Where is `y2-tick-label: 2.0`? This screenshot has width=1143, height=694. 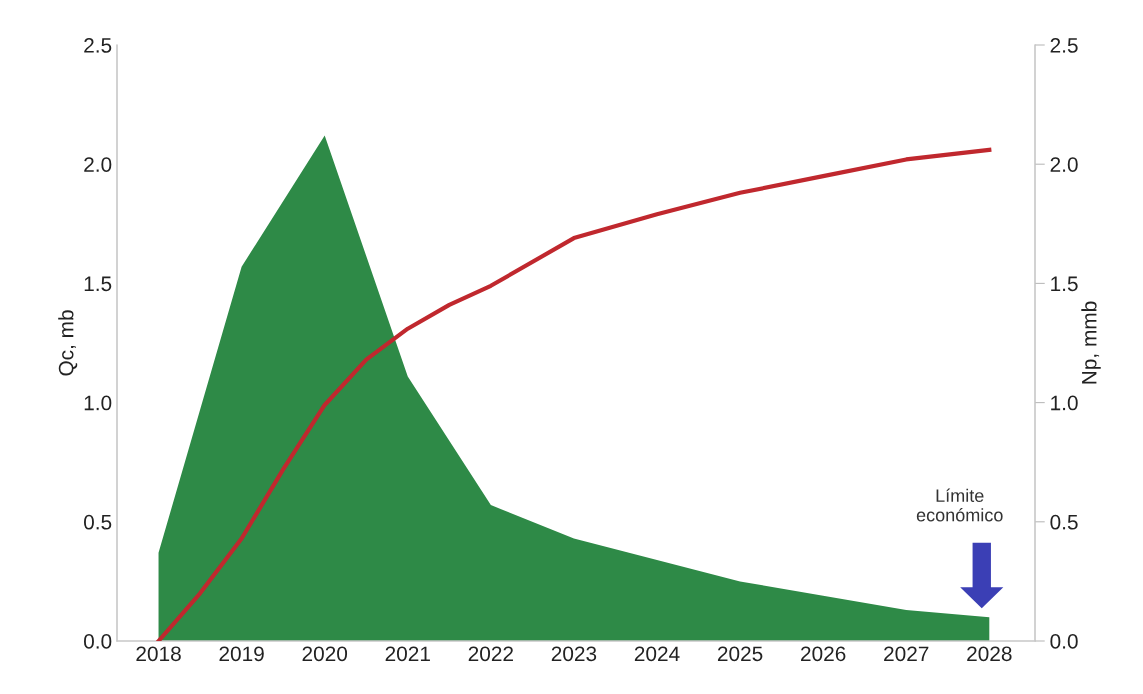 y2-tick-label: 2.0 is located at coordinates (1064, 164).